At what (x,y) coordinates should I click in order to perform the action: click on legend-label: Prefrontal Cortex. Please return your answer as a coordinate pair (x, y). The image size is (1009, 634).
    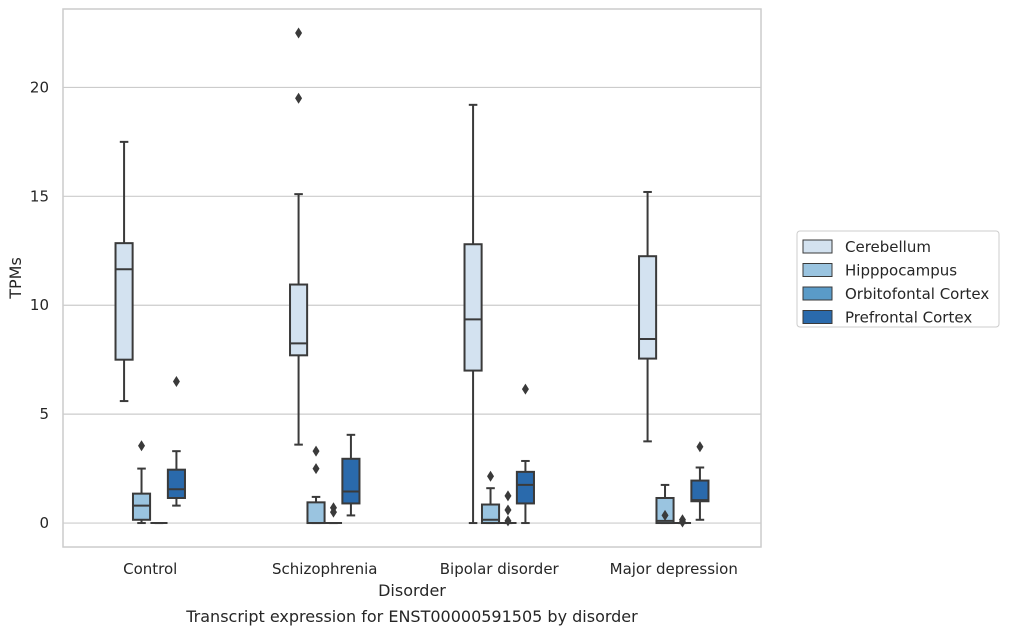
    Looking at the image, I should click on (908, 318).